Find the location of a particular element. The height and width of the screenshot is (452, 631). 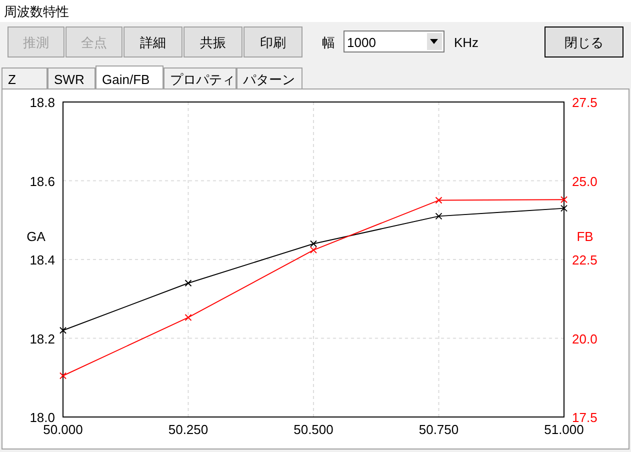

chart-title: 周波数特性 is located at coordinates (36, 11).